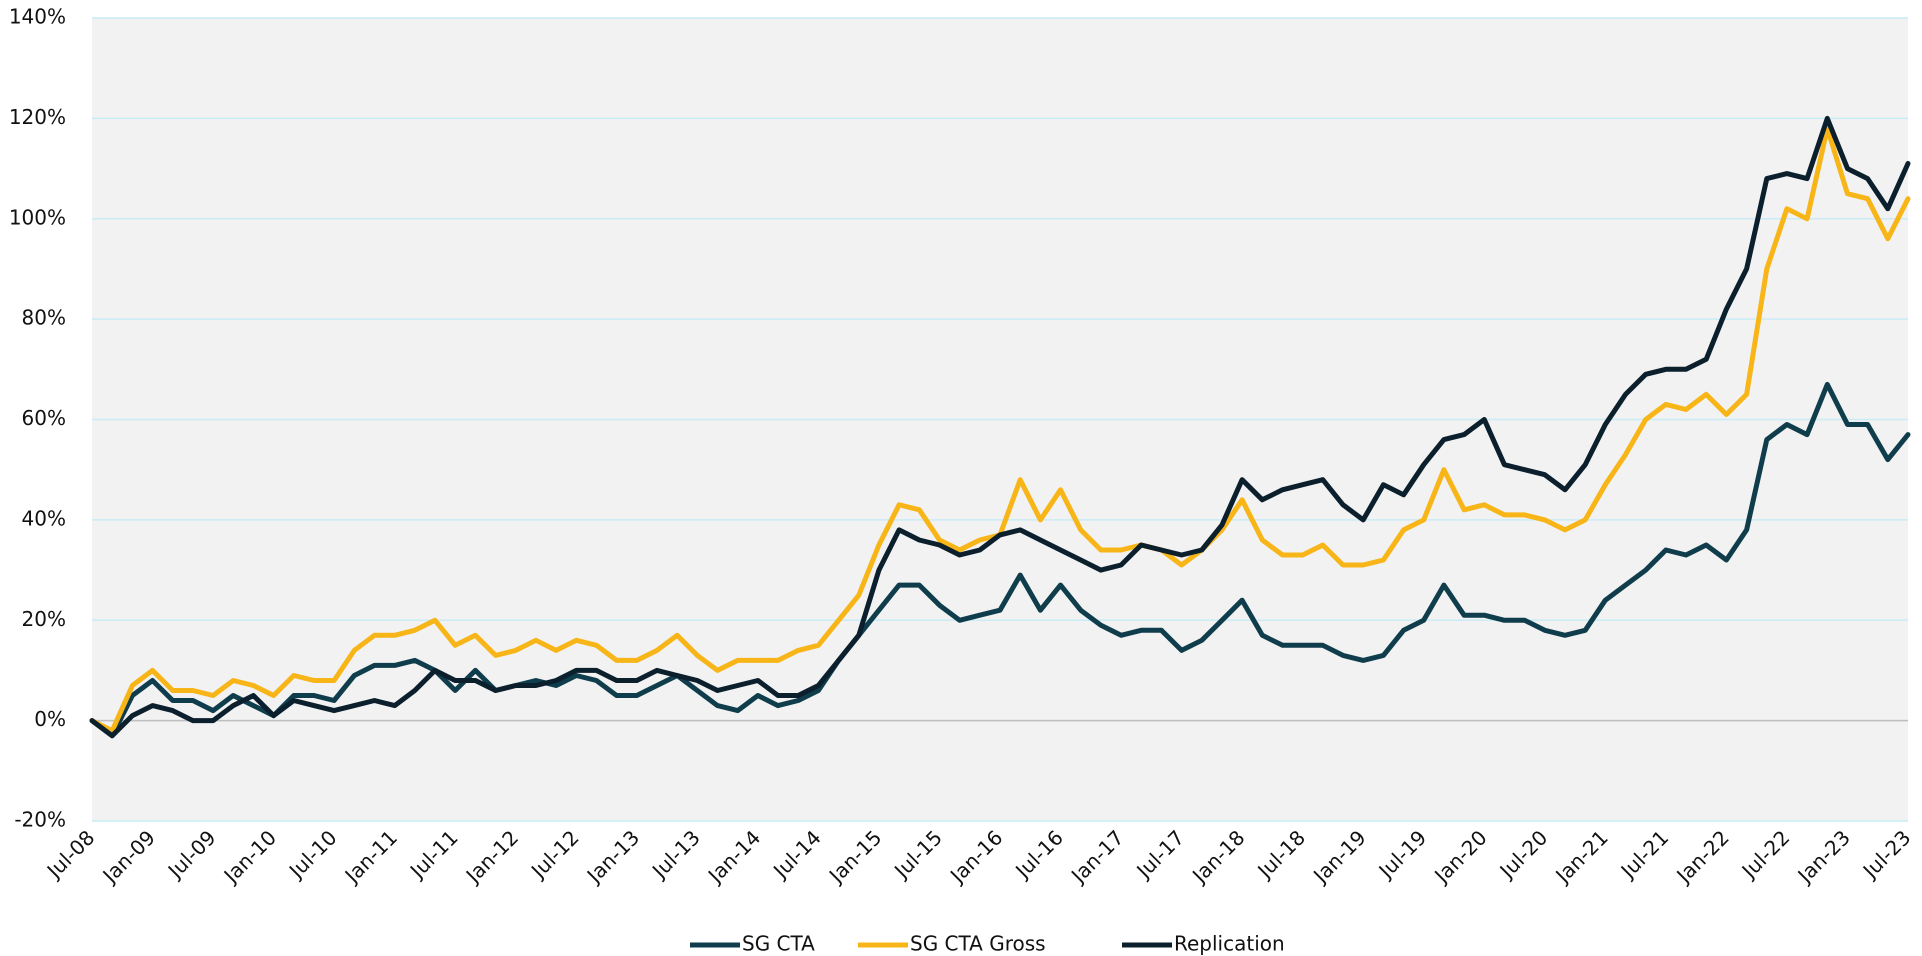 This screenshot has height=956, width=1922. What do you see at coordinates (612, 856) in the screenshot?
I see `x-tick-label: Jan-13` at bounding box center [612, 856].